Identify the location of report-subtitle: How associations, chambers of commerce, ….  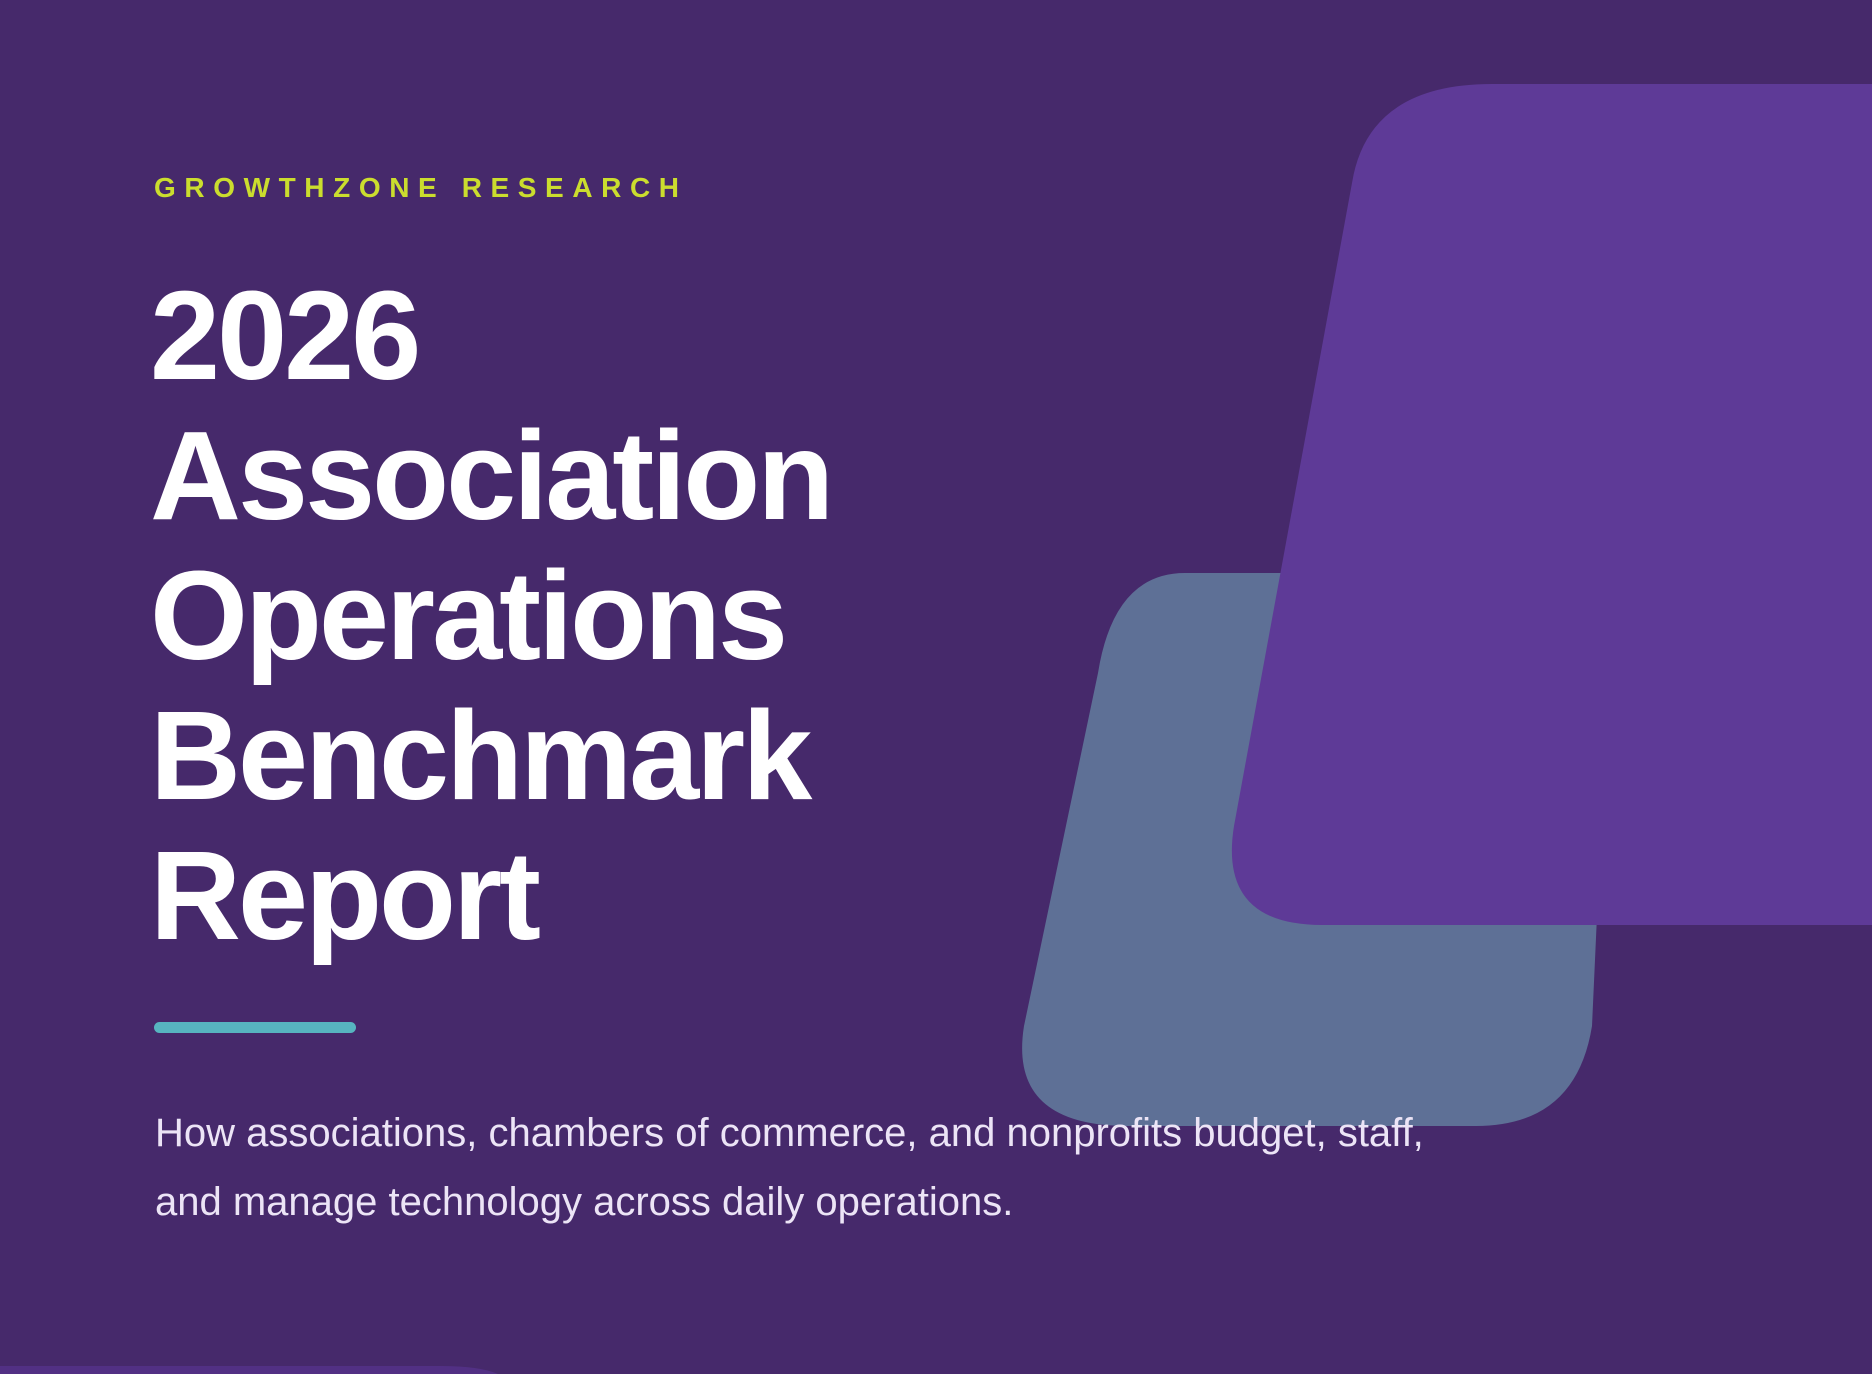
(789, 1167).